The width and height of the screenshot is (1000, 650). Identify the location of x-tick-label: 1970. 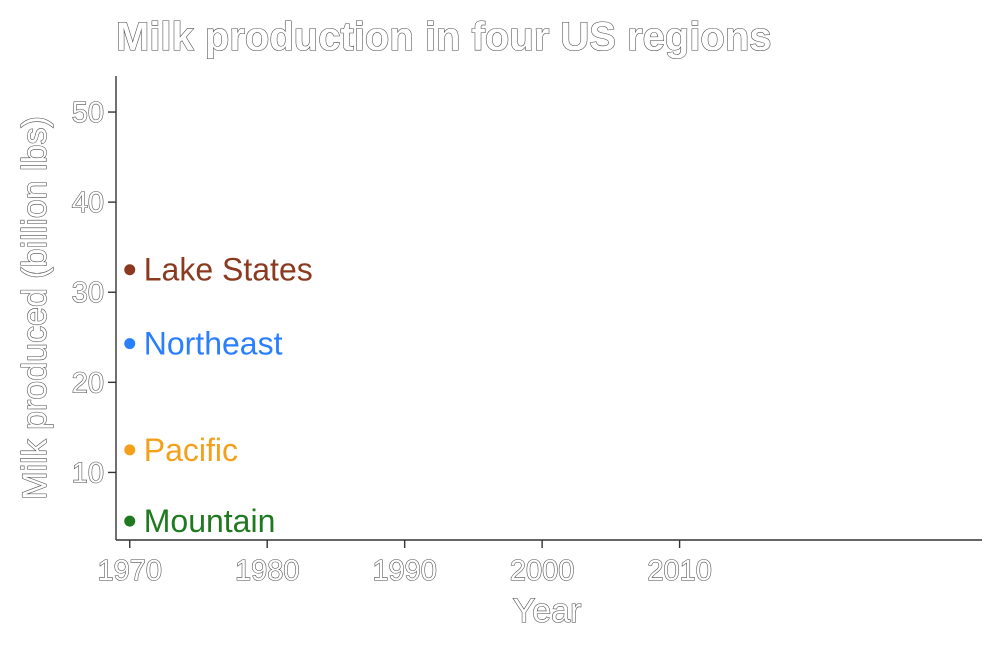
(129, 571).